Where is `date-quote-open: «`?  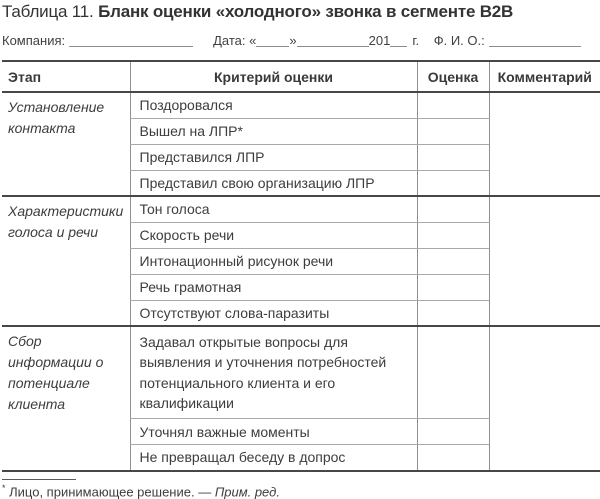
date-quote-open: « is located at coordinates (253, 40).